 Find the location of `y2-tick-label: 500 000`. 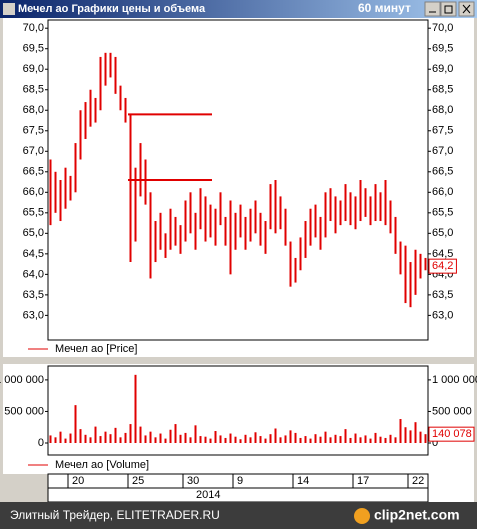

y2-tick-label: 500 000 is located at coordinates (452, 411).